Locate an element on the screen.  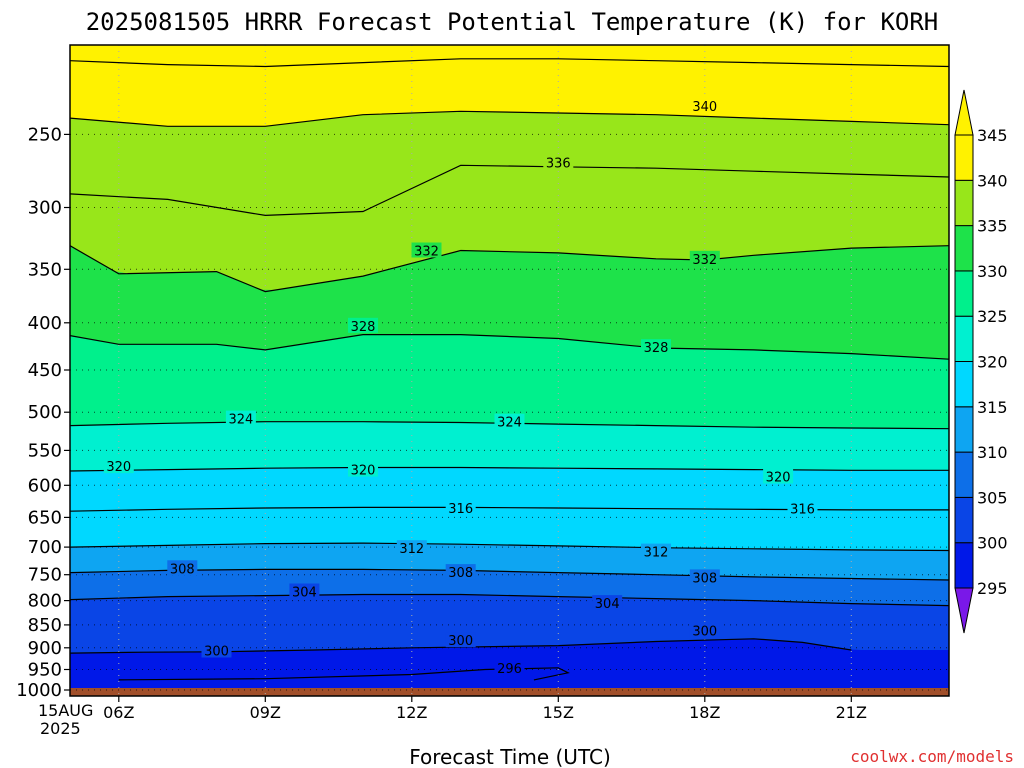
y-tick-label-550: 550 is located at coordinates (45, 450).